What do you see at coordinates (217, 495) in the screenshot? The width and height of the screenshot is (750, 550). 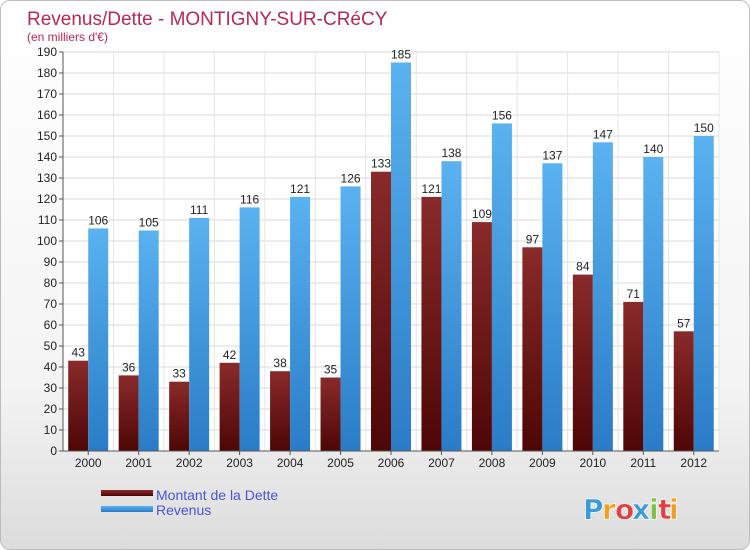 I see `legend-label-dette: Montant de la Dette` at bounding box center [217, 495].